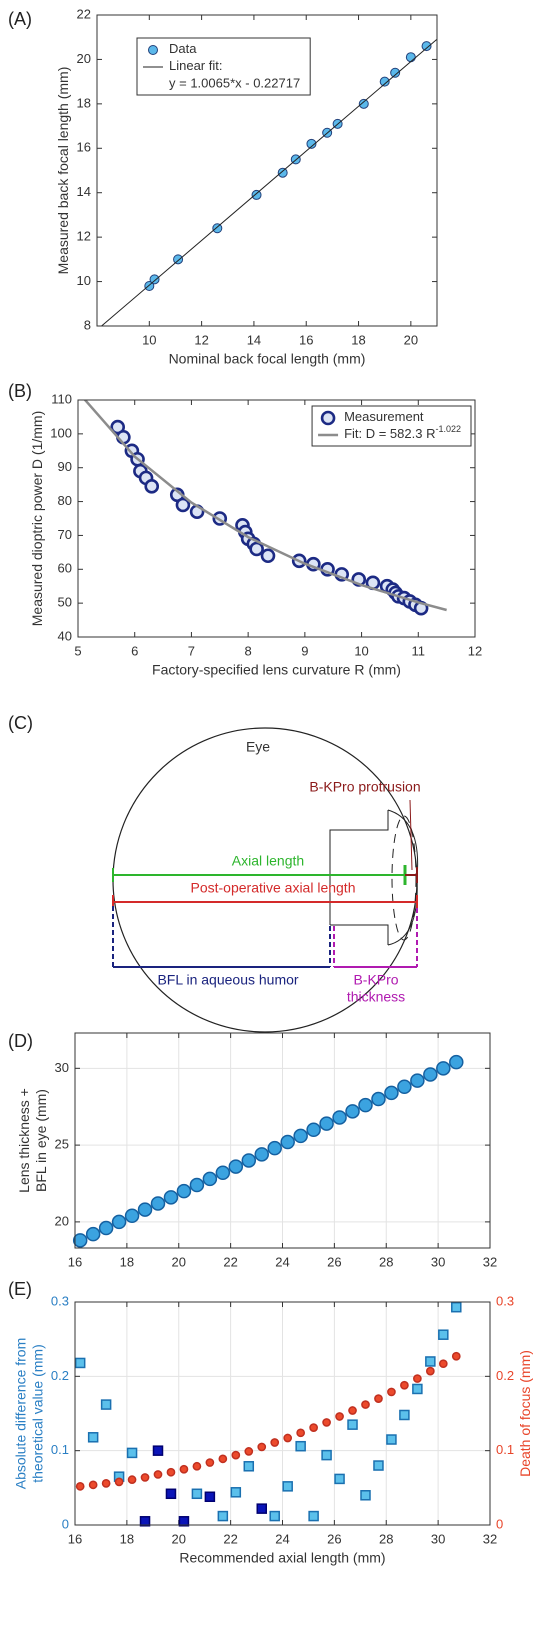 The width and height of the screenshot is (558, 1640). I want to click on y-tick-label: 20, so click(62, 1220).